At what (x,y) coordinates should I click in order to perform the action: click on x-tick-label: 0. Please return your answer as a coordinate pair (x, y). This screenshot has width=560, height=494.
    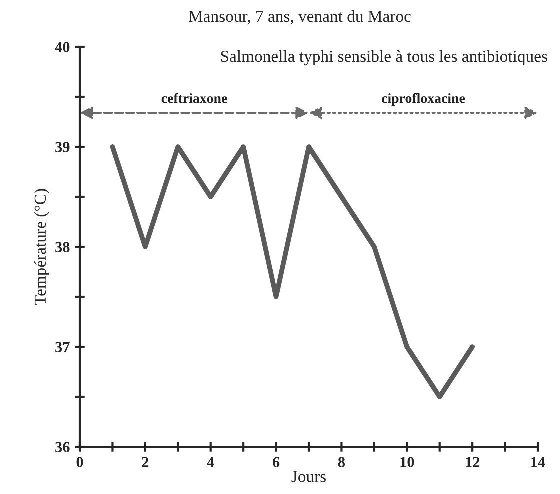
    Looking at the image, I should click on (80, 462).